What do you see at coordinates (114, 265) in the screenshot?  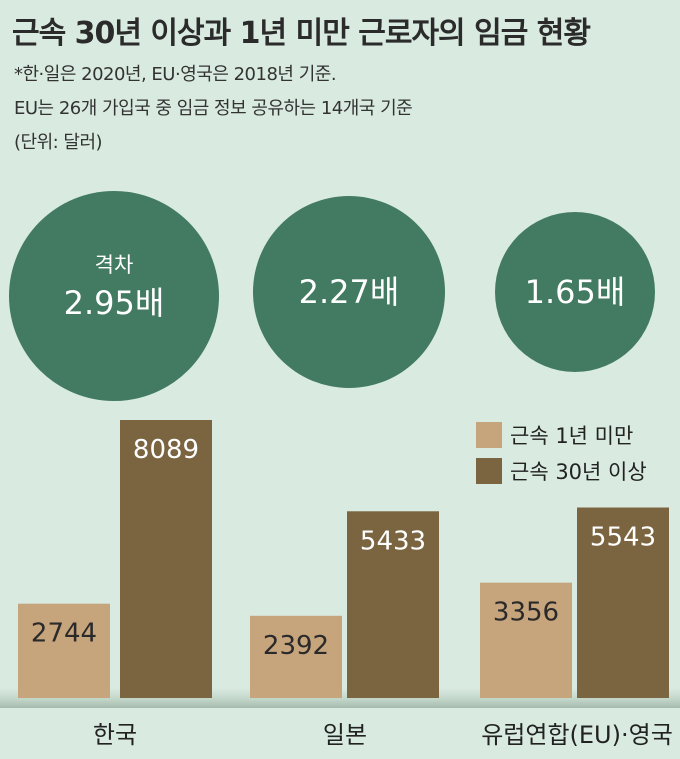 I see `ratio-prefix-label: 격차` at bounding box center [114, 265].